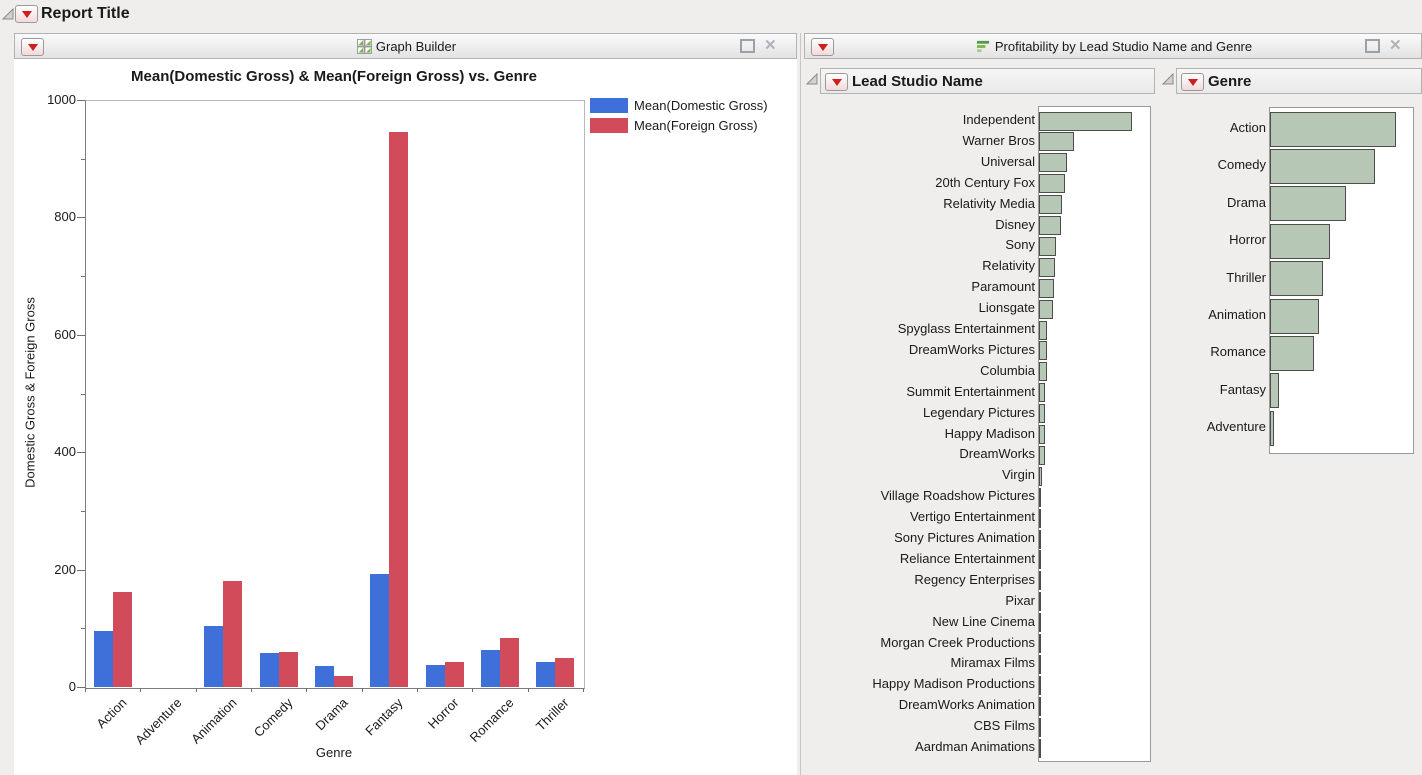  Describe the element at coordinates (30, 392) in the screenshot. I see `y-axis-label: Domestic Gross & Foreign Gross` at that location.